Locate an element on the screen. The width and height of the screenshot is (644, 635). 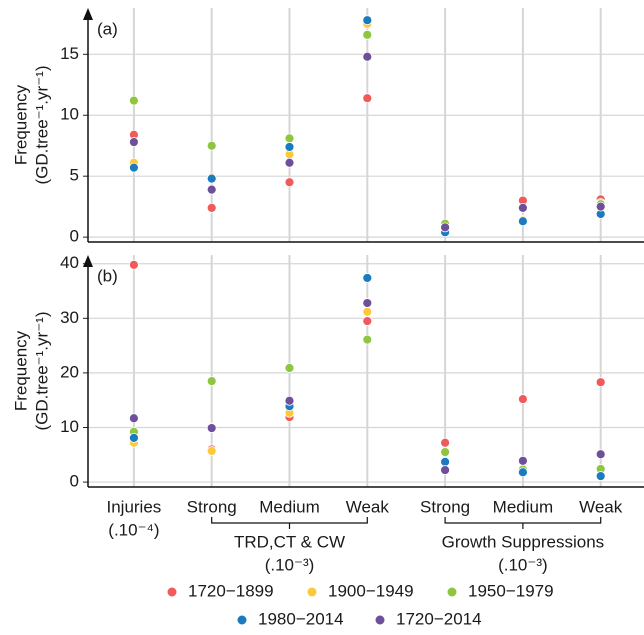
y-tick-label: 5 is located at coordinates (74, 175).